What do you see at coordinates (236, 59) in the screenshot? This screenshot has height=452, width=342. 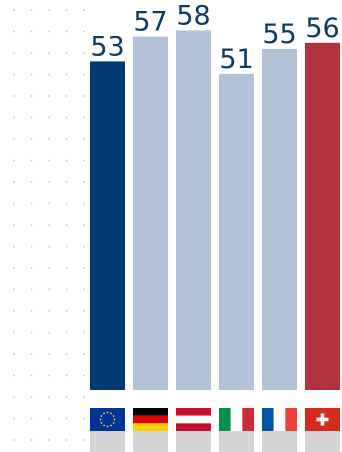 I see `value-label-italy: 51` at bounding box center [236, 59].